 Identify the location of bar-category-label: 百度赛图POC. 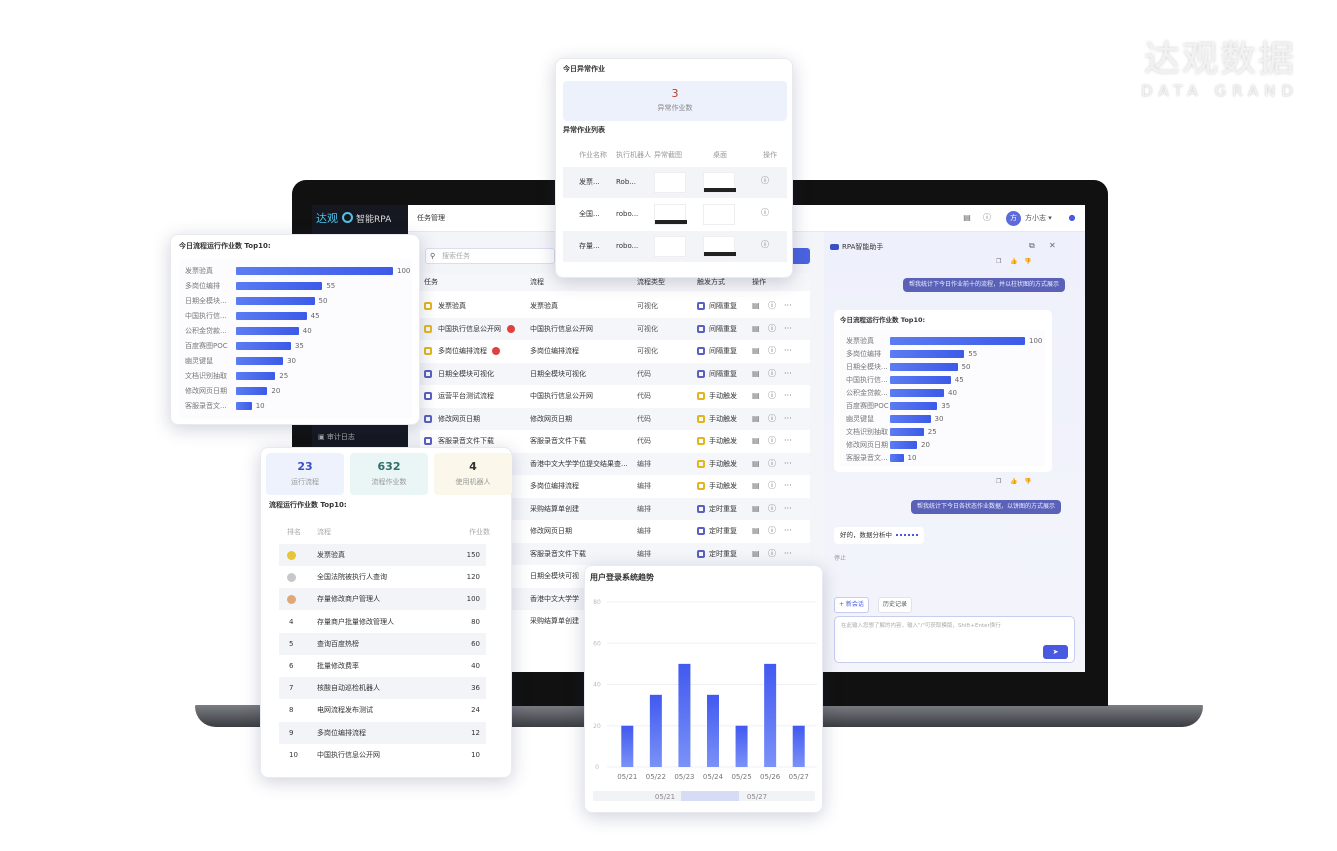
(867, 406).